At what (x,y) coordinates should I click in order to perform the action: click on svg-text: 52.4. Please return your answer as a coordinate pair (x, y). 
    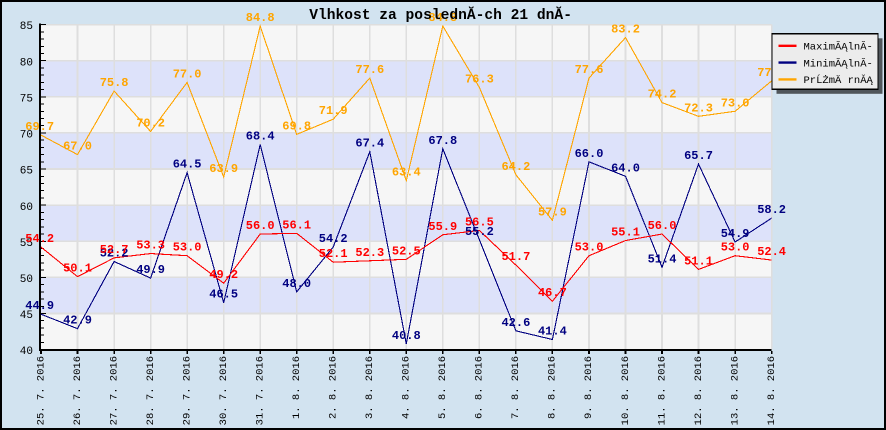
    Looking at the image, I should click on (771, 252).